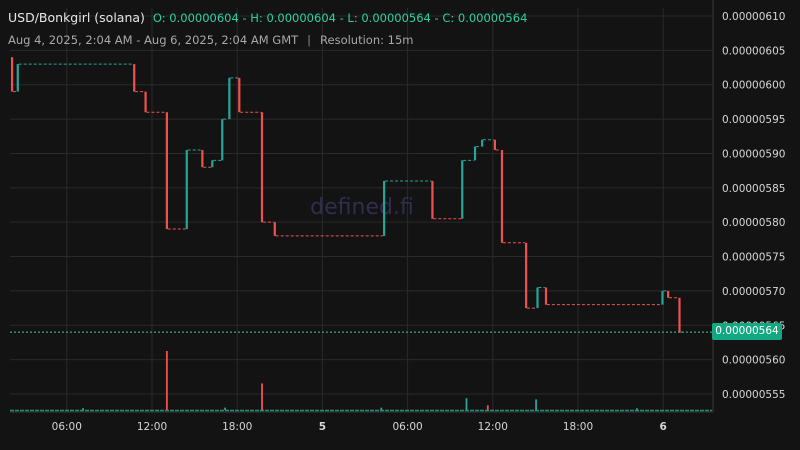 This screenshot has height=450, width=800. What do you see at coordinates (367, 40) in the screenshot?
I see `resolution-label: Resolution: 15m` at bounding box center [367, 40].